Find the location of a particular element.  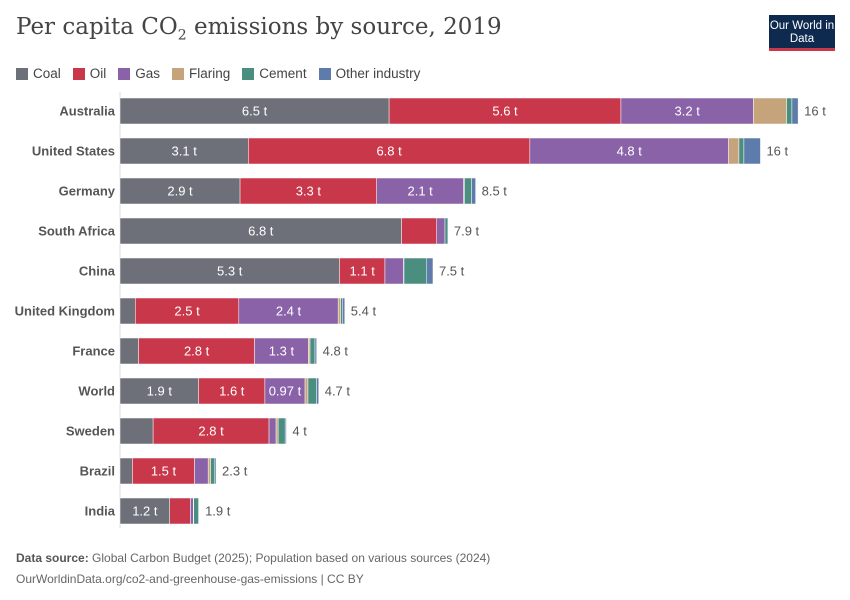

legend-item: Cement is located at coordinates (274, 73).